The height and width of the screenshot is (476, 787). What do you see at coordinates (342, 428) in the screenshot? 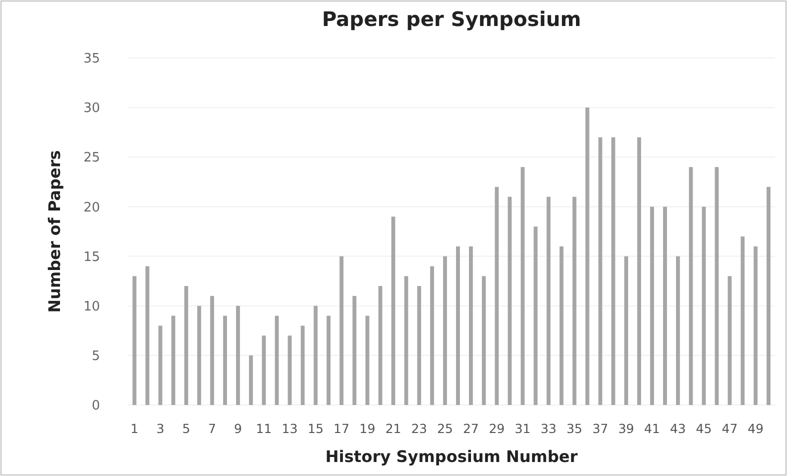
I see `x-tick-label: 17` at bounding box center [342, 428].